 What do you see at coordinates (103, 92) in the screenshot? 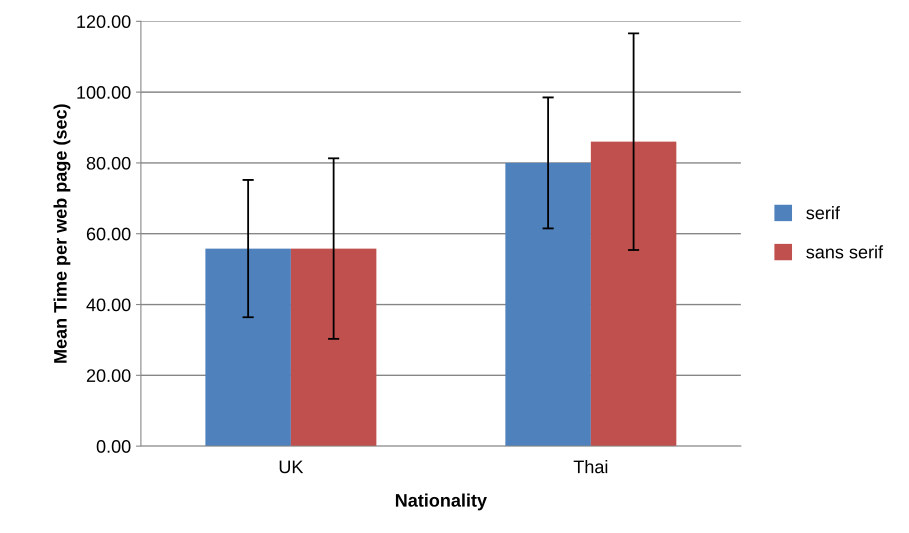
I see `y-tick-label: 100.00` at bounding box center [103, 92].